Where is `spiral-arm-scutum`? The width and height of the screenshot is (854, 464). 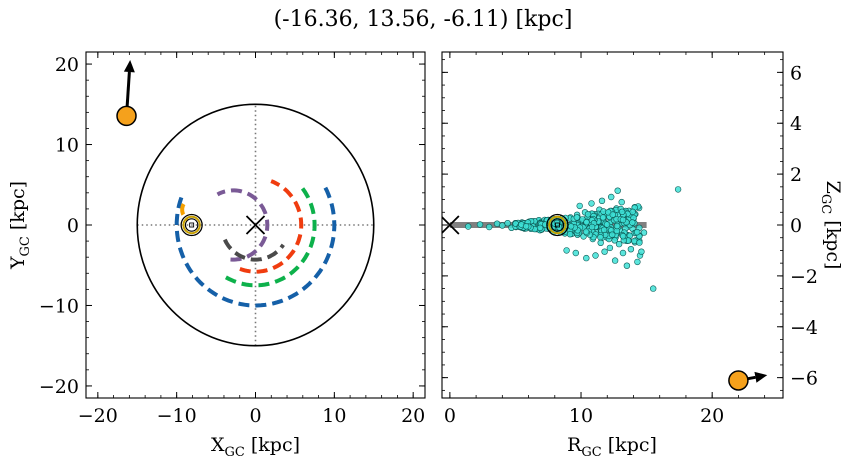
spiral-arm-scutum is located at coordinates (243, 225).